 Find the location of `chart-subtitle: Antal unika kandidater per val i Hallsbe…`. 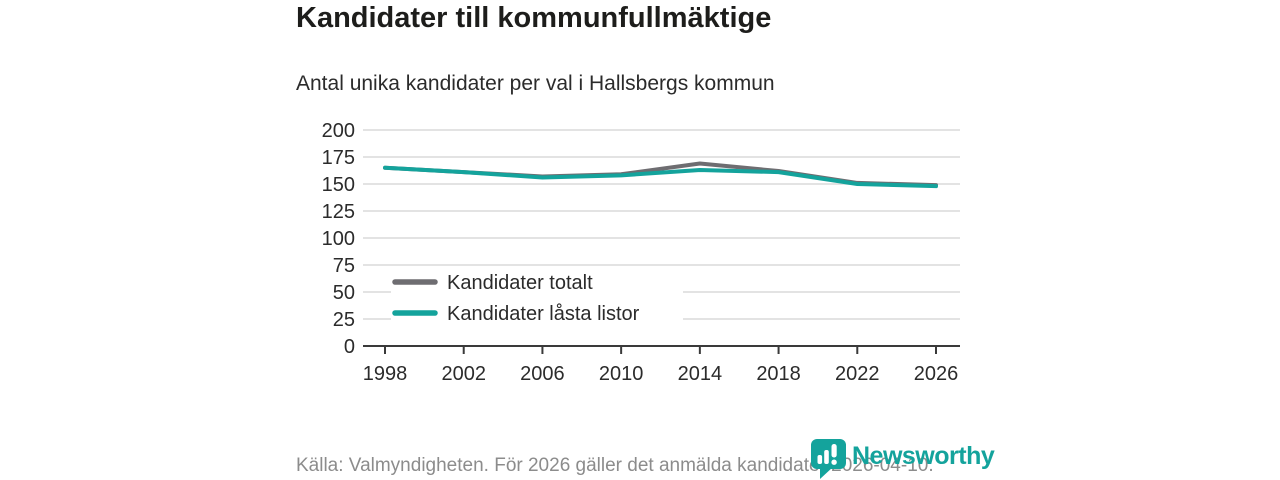

chart-subtitle: Antal unika kandidater per val i Hallsbe… is located at coordinates (535, 83).